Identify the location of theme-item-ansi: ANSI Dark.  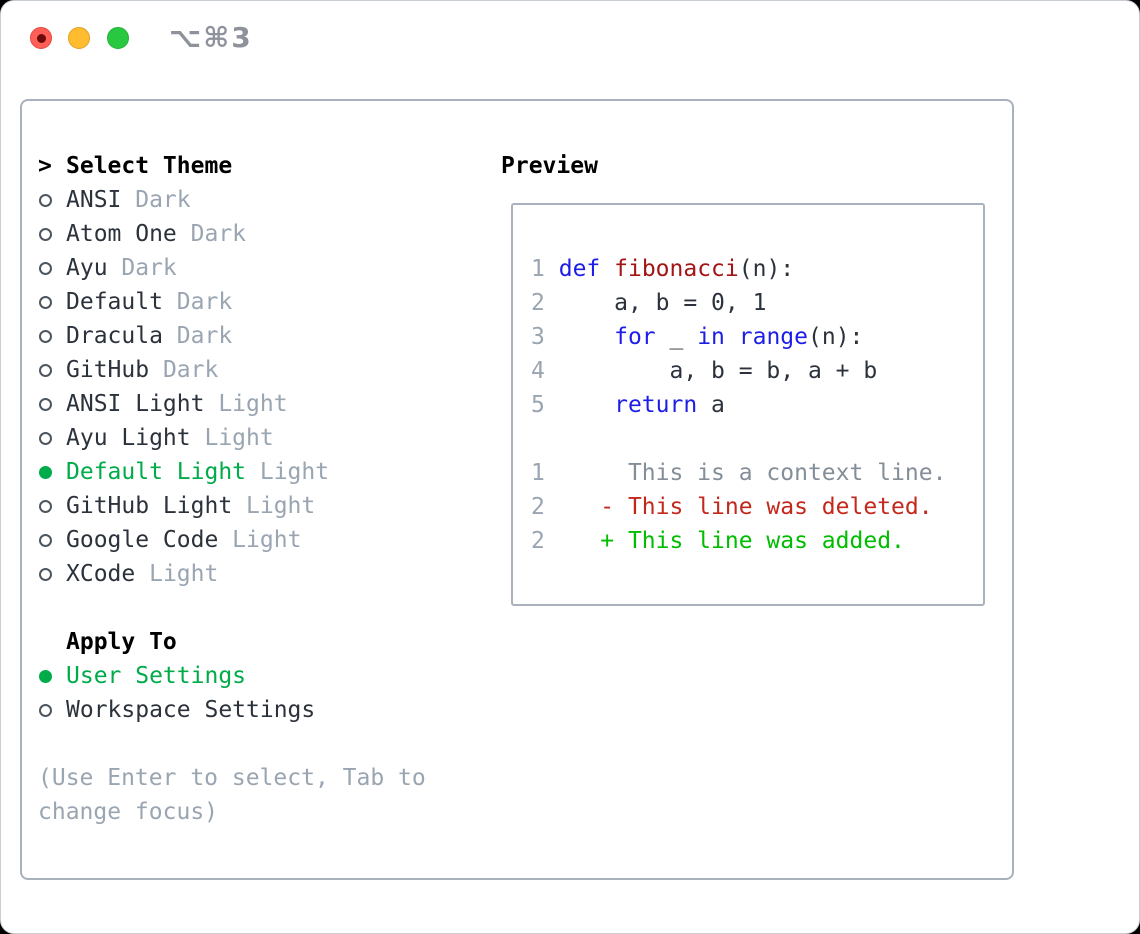
(232, 200).